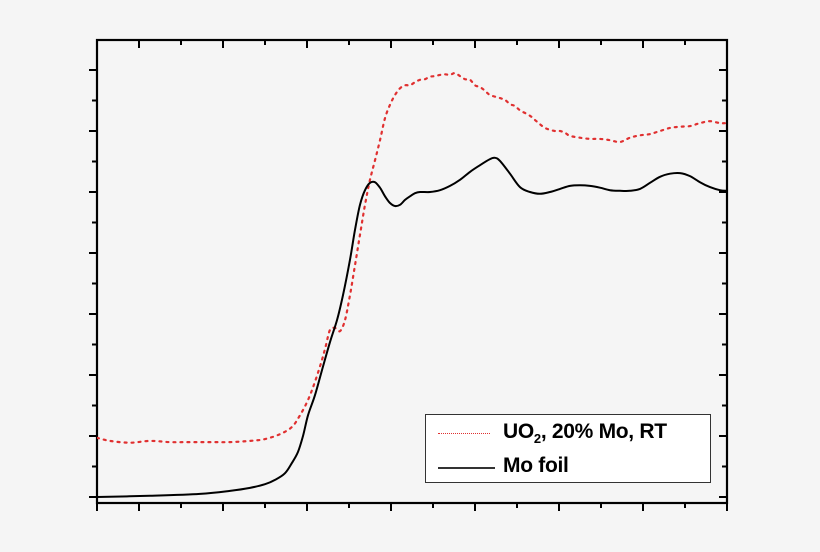  Describe the element at coordinates (585, 433) in the screenshot. I see `legend-label-uo2: UO2, 20% Mo, RT` at that location.